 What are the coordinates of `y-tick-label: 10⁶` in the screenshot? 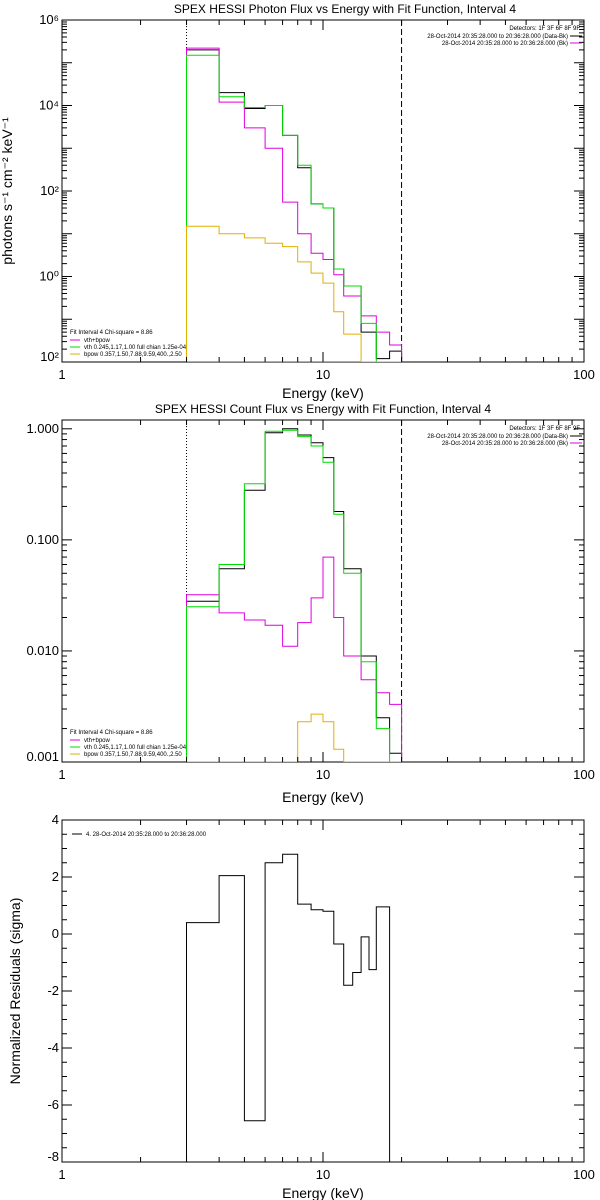 It's located at (49, 19).